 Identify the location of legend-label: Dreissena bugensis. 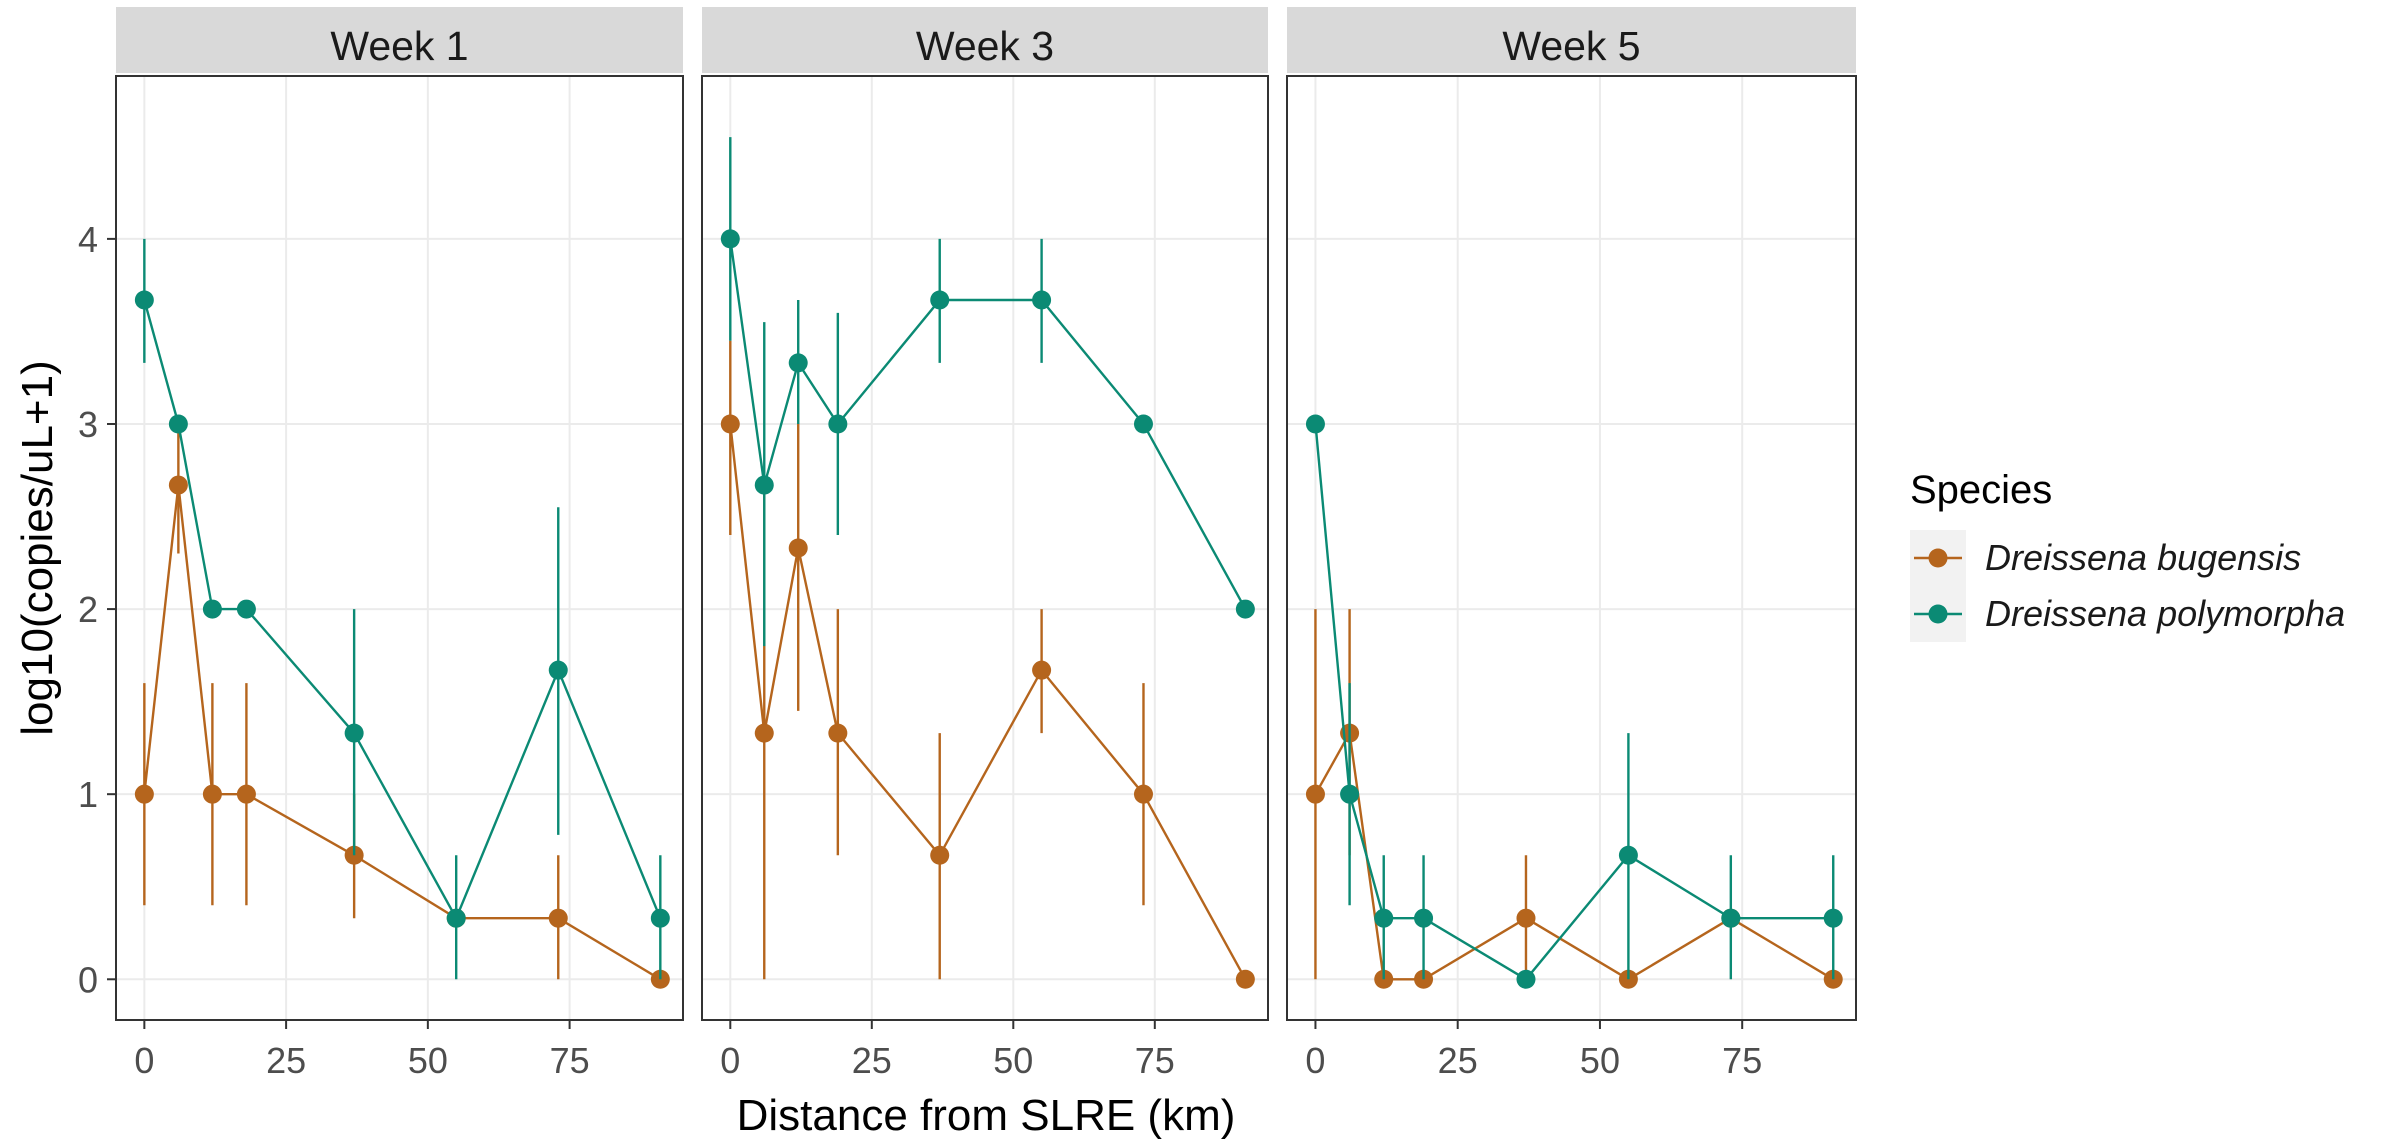
(2143, 557).